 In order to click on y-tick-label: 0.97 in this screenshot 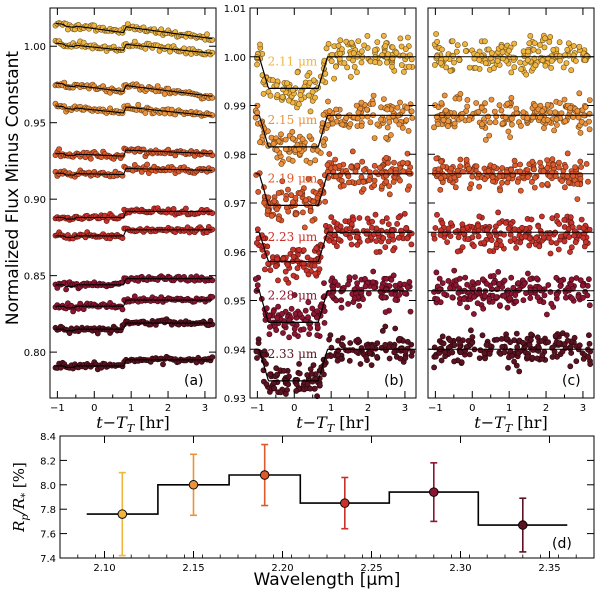, I will do `click(235, 204)`.